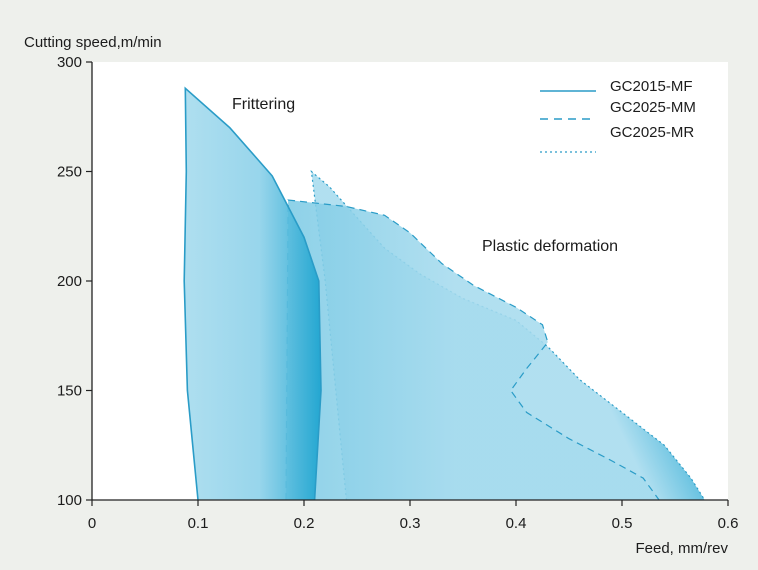 This screenshot has height=570, width=758. What do you see at coordinates (651, 86) in the screenshot?
I see `legend-label-gc2015-mf: GC2015-MF` at bounding box center [651, 86].